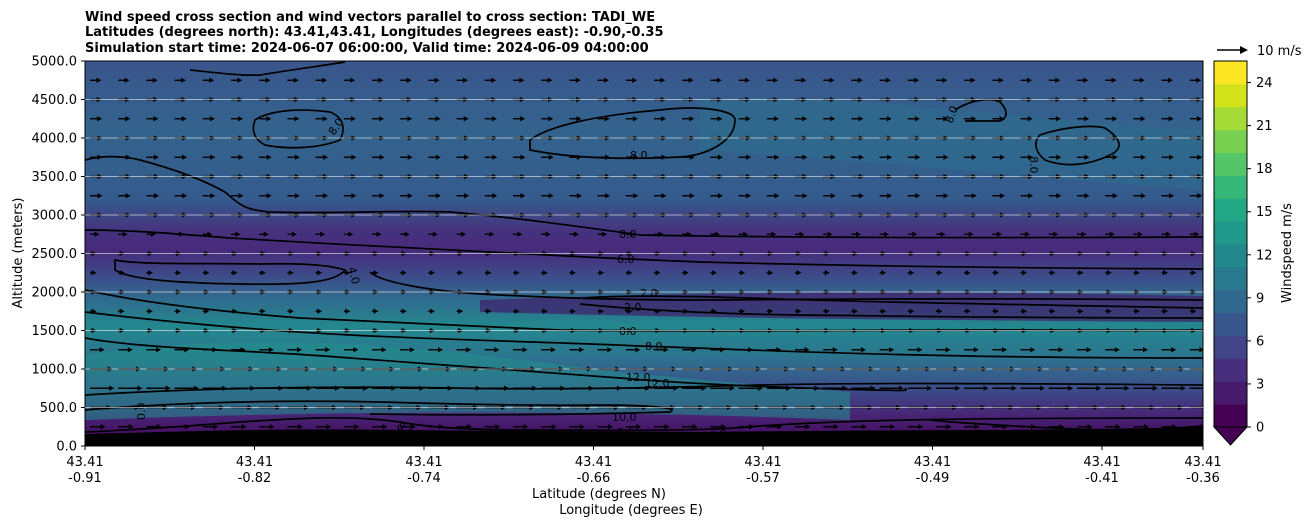  What do you see at coordinates (951, 143) in the screenshot?
I see `upper-region` at bounding box center [951, 143].